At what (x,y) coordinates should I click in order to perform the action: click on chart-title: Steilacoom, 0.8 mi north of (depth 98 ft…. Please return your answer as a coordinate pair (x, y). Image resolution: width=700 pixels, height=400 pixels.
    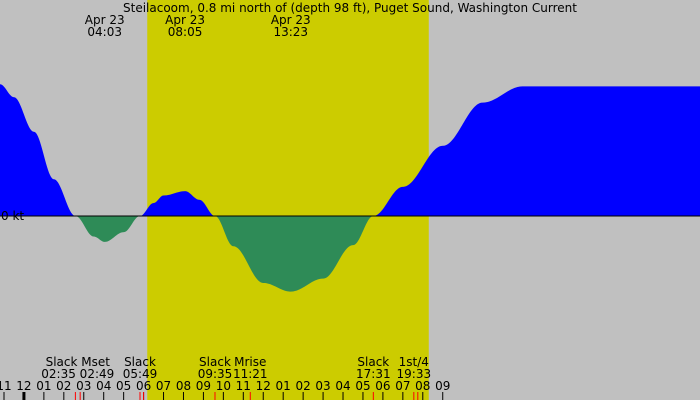
    Looking at the image, I should click on (350, 8).